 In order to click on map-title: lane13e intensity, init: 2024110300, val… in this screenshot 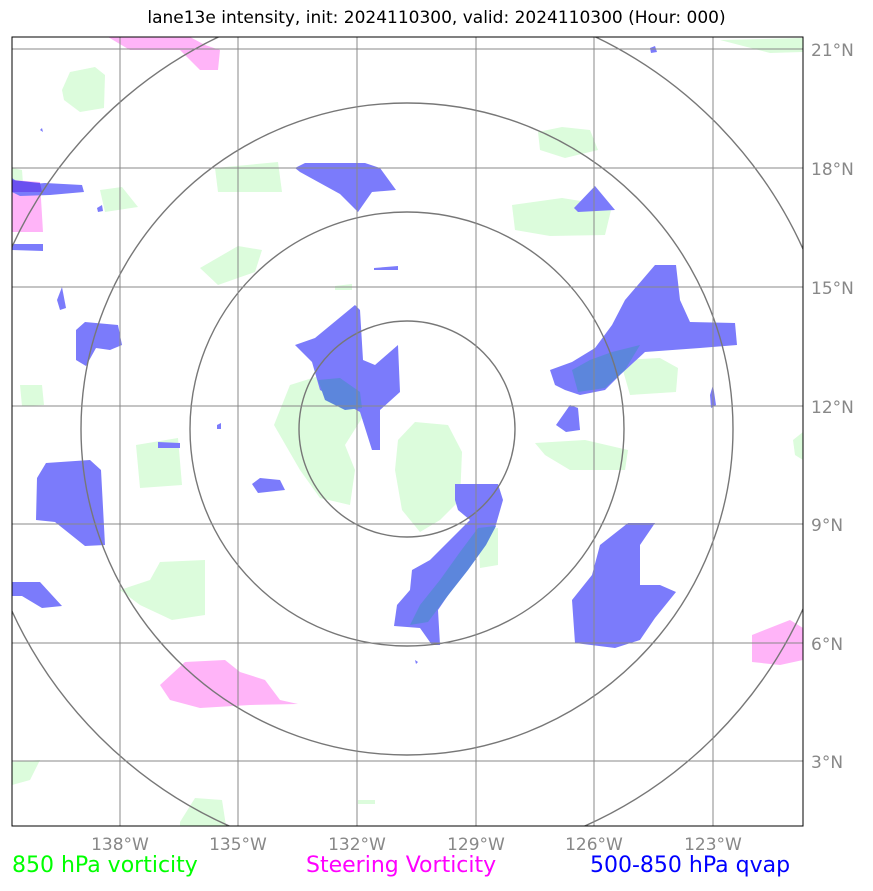, I will do `click(436, 18)`.